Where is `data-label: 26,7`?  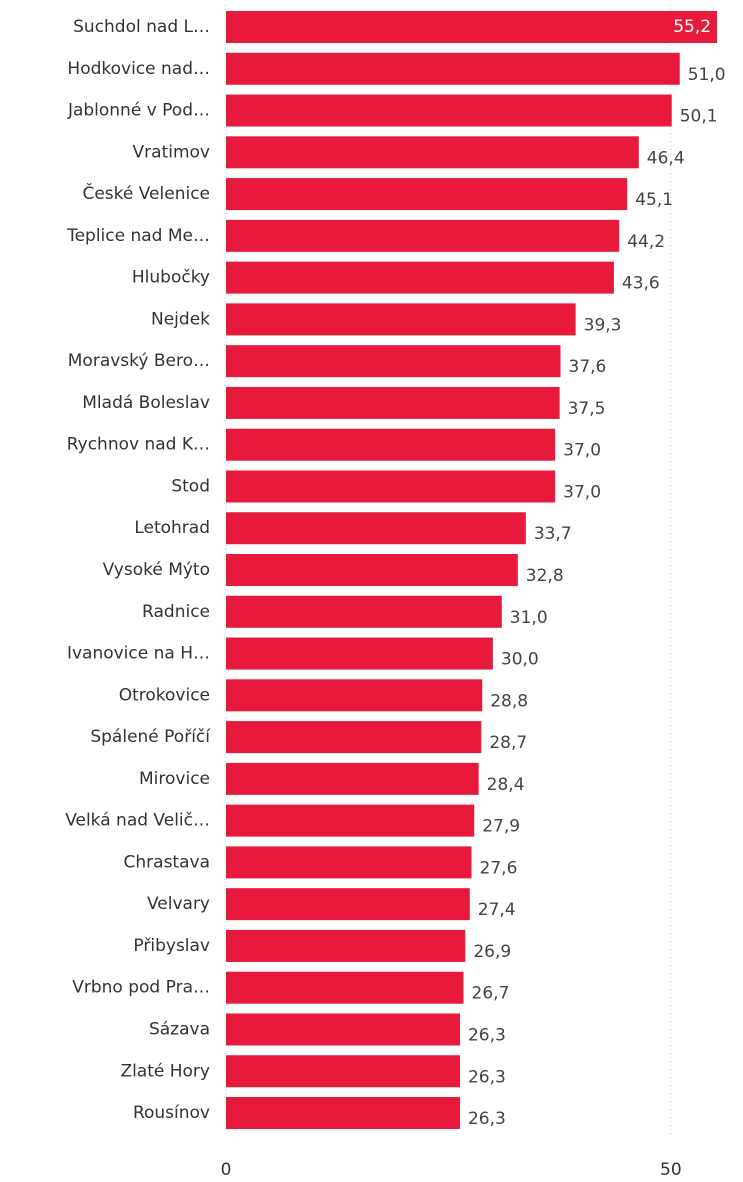 data-label: 26,7 is located at coordinates (491, 994).